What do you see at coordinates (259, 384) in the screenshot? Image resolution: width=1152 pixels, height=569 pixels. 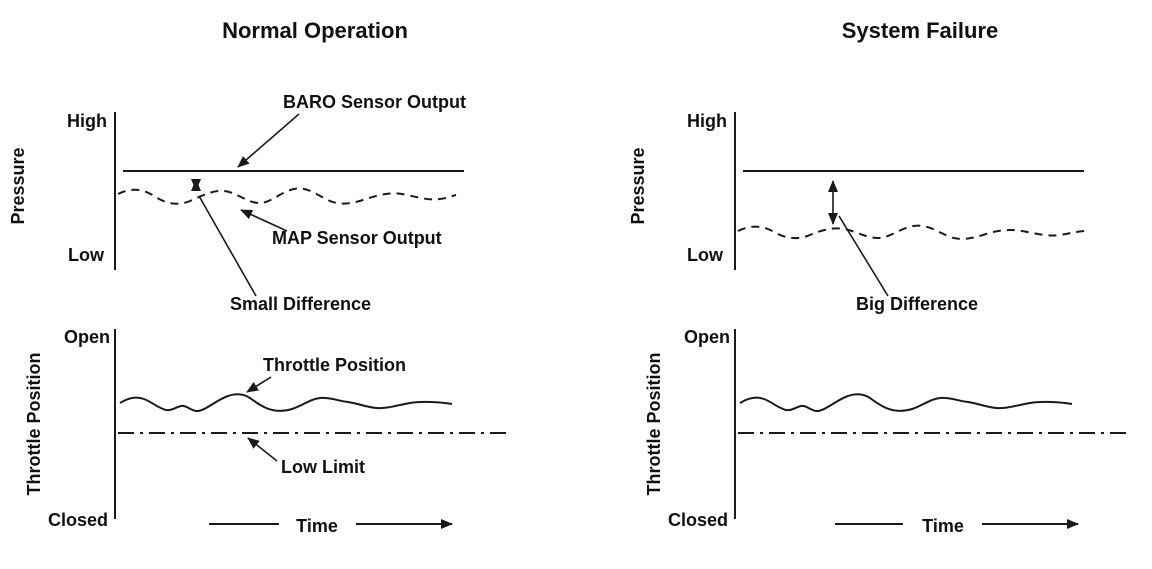 I see `throttle-label-arrow` at bounding box center [259, 384].